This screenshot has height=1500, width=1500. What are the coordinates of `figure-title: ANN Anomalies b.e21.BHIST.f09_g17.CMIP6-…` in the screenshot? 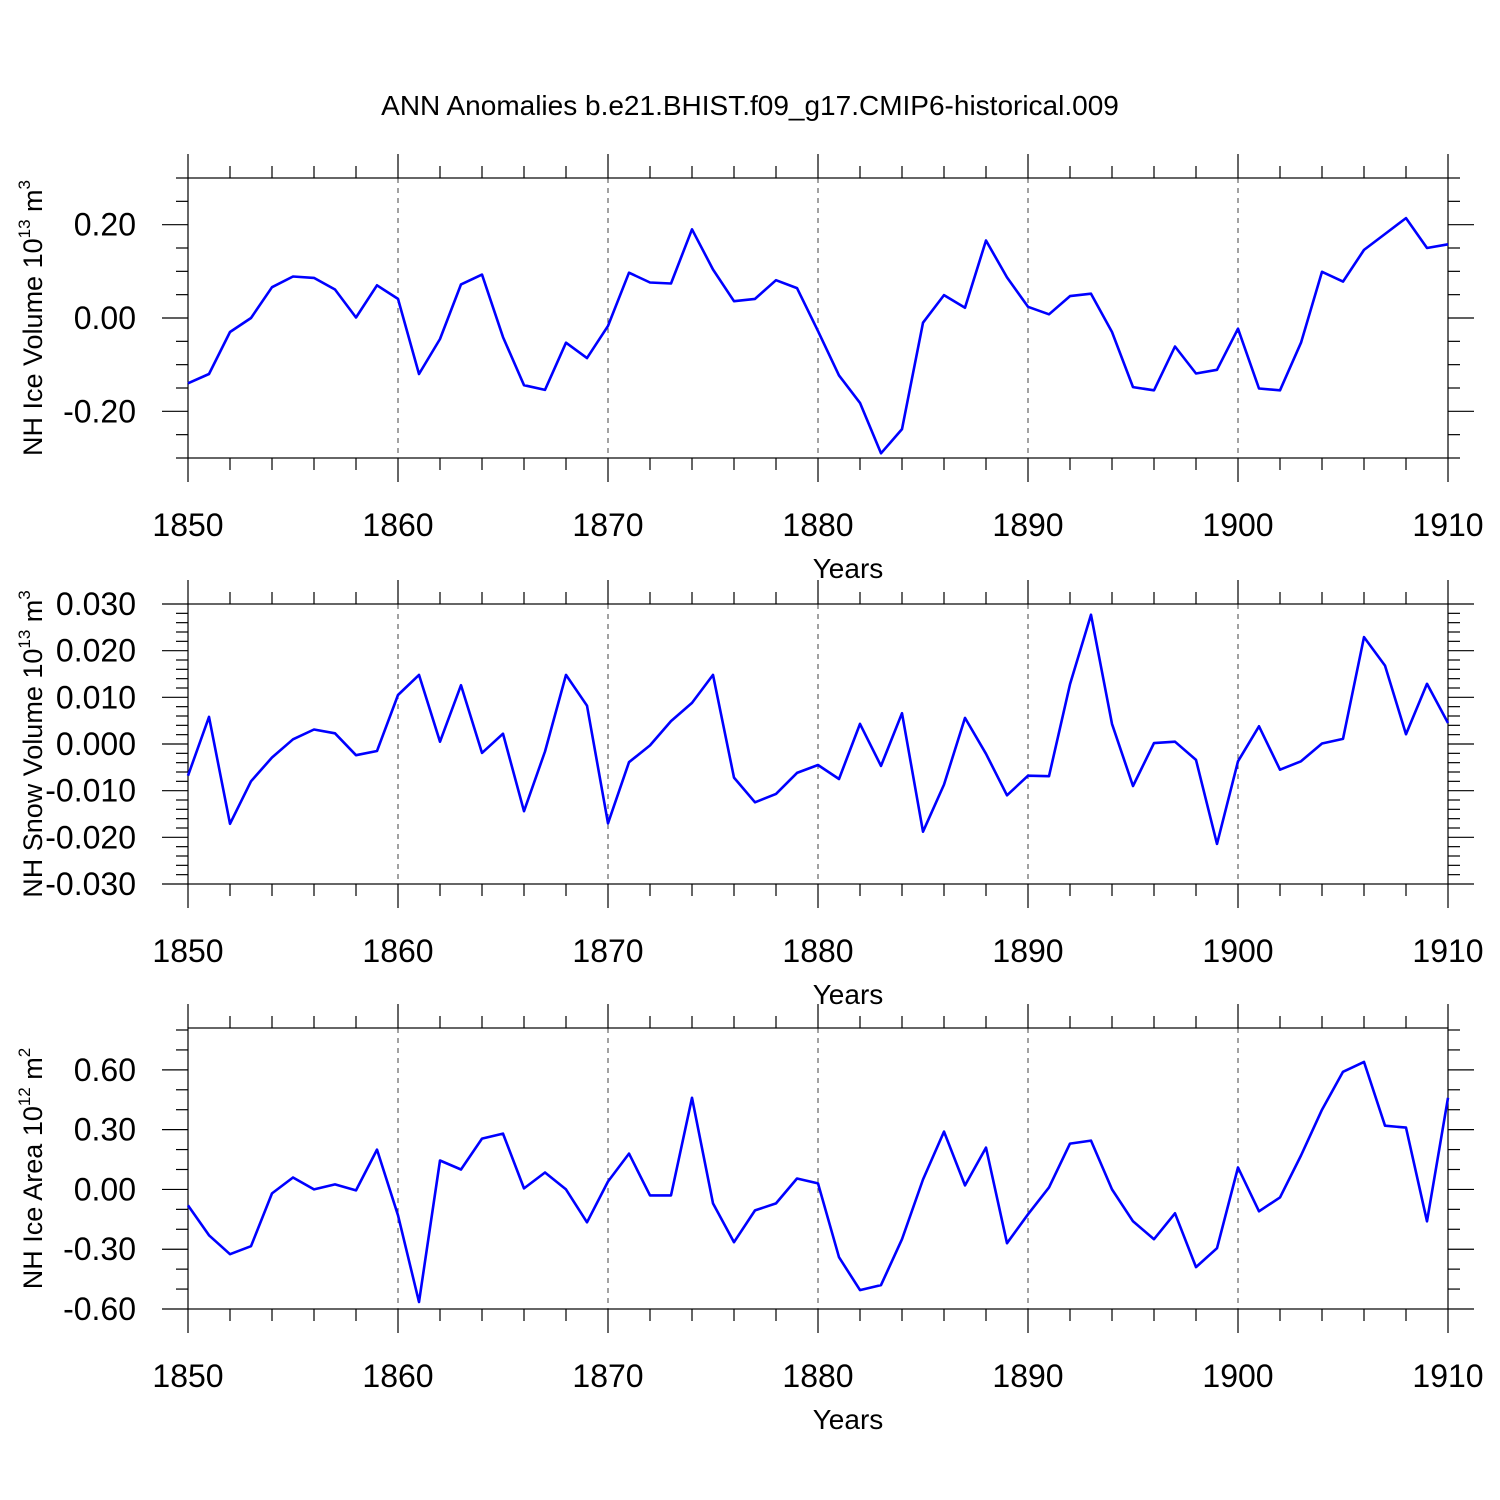 It's located at (750, 105).